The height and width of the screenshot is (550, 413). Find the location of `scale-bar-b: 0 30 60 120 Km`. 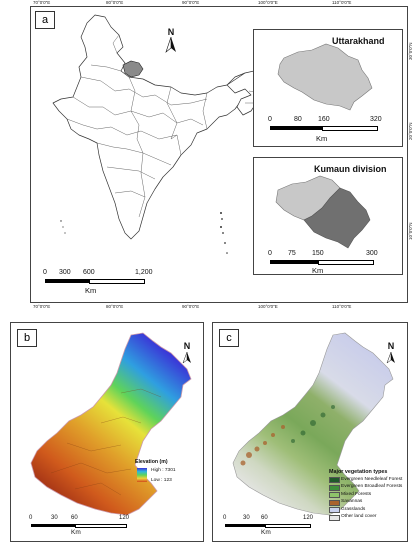

scale-bar-b: 0 30 60 120 Km is located at coordinates (79, 525).